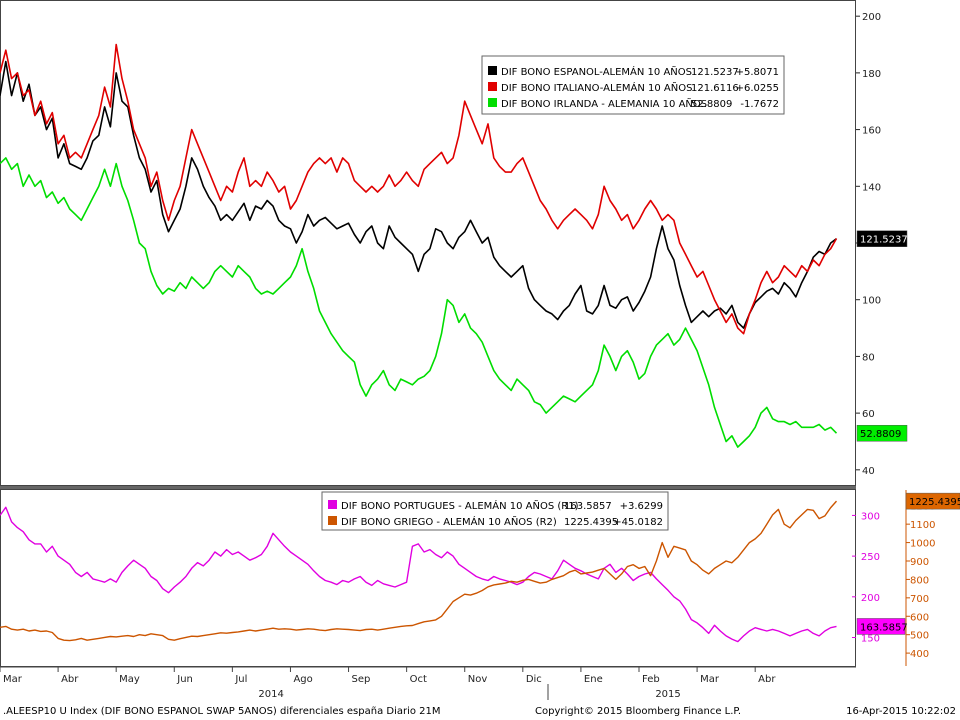 The width and height of the screenshot is (960, 720). What do you see at coordinates (591, 522) in the screenshot?
I see `legend-series-last: 1225.4395` at bounding box center [591, 522].